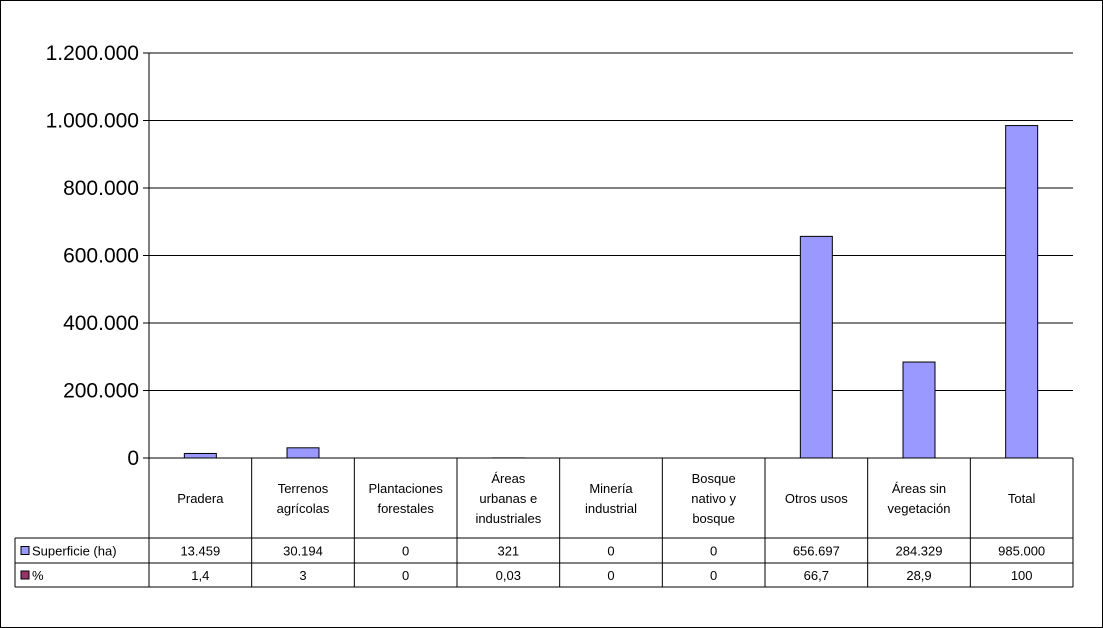 Image resolution: width=1103 pixels, height=628 pixels. Describe the element at coordinates (303, 551) in the screenshot. I see `data-table-cell: 30.194` at that location.